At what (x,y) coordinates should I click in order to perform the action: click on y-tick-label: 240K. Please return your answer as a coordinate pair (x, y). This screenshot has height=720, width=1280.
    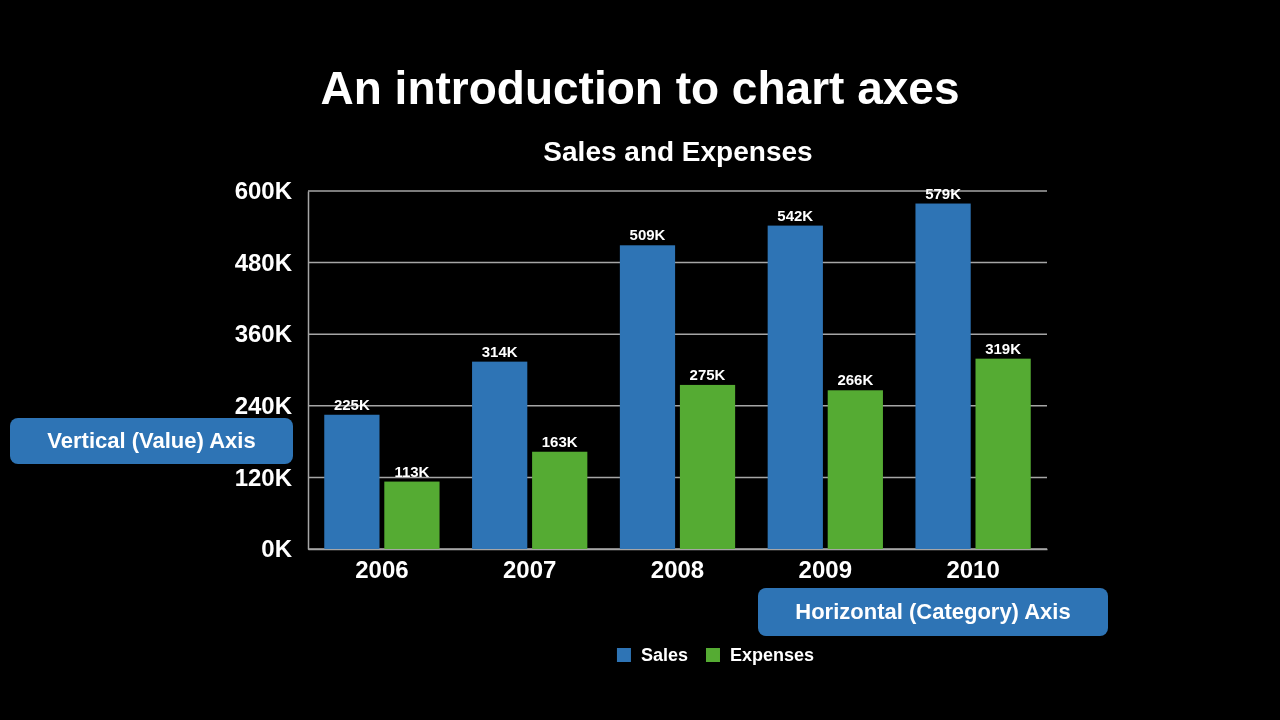
    Looking at the image, I should click on (263, 405).